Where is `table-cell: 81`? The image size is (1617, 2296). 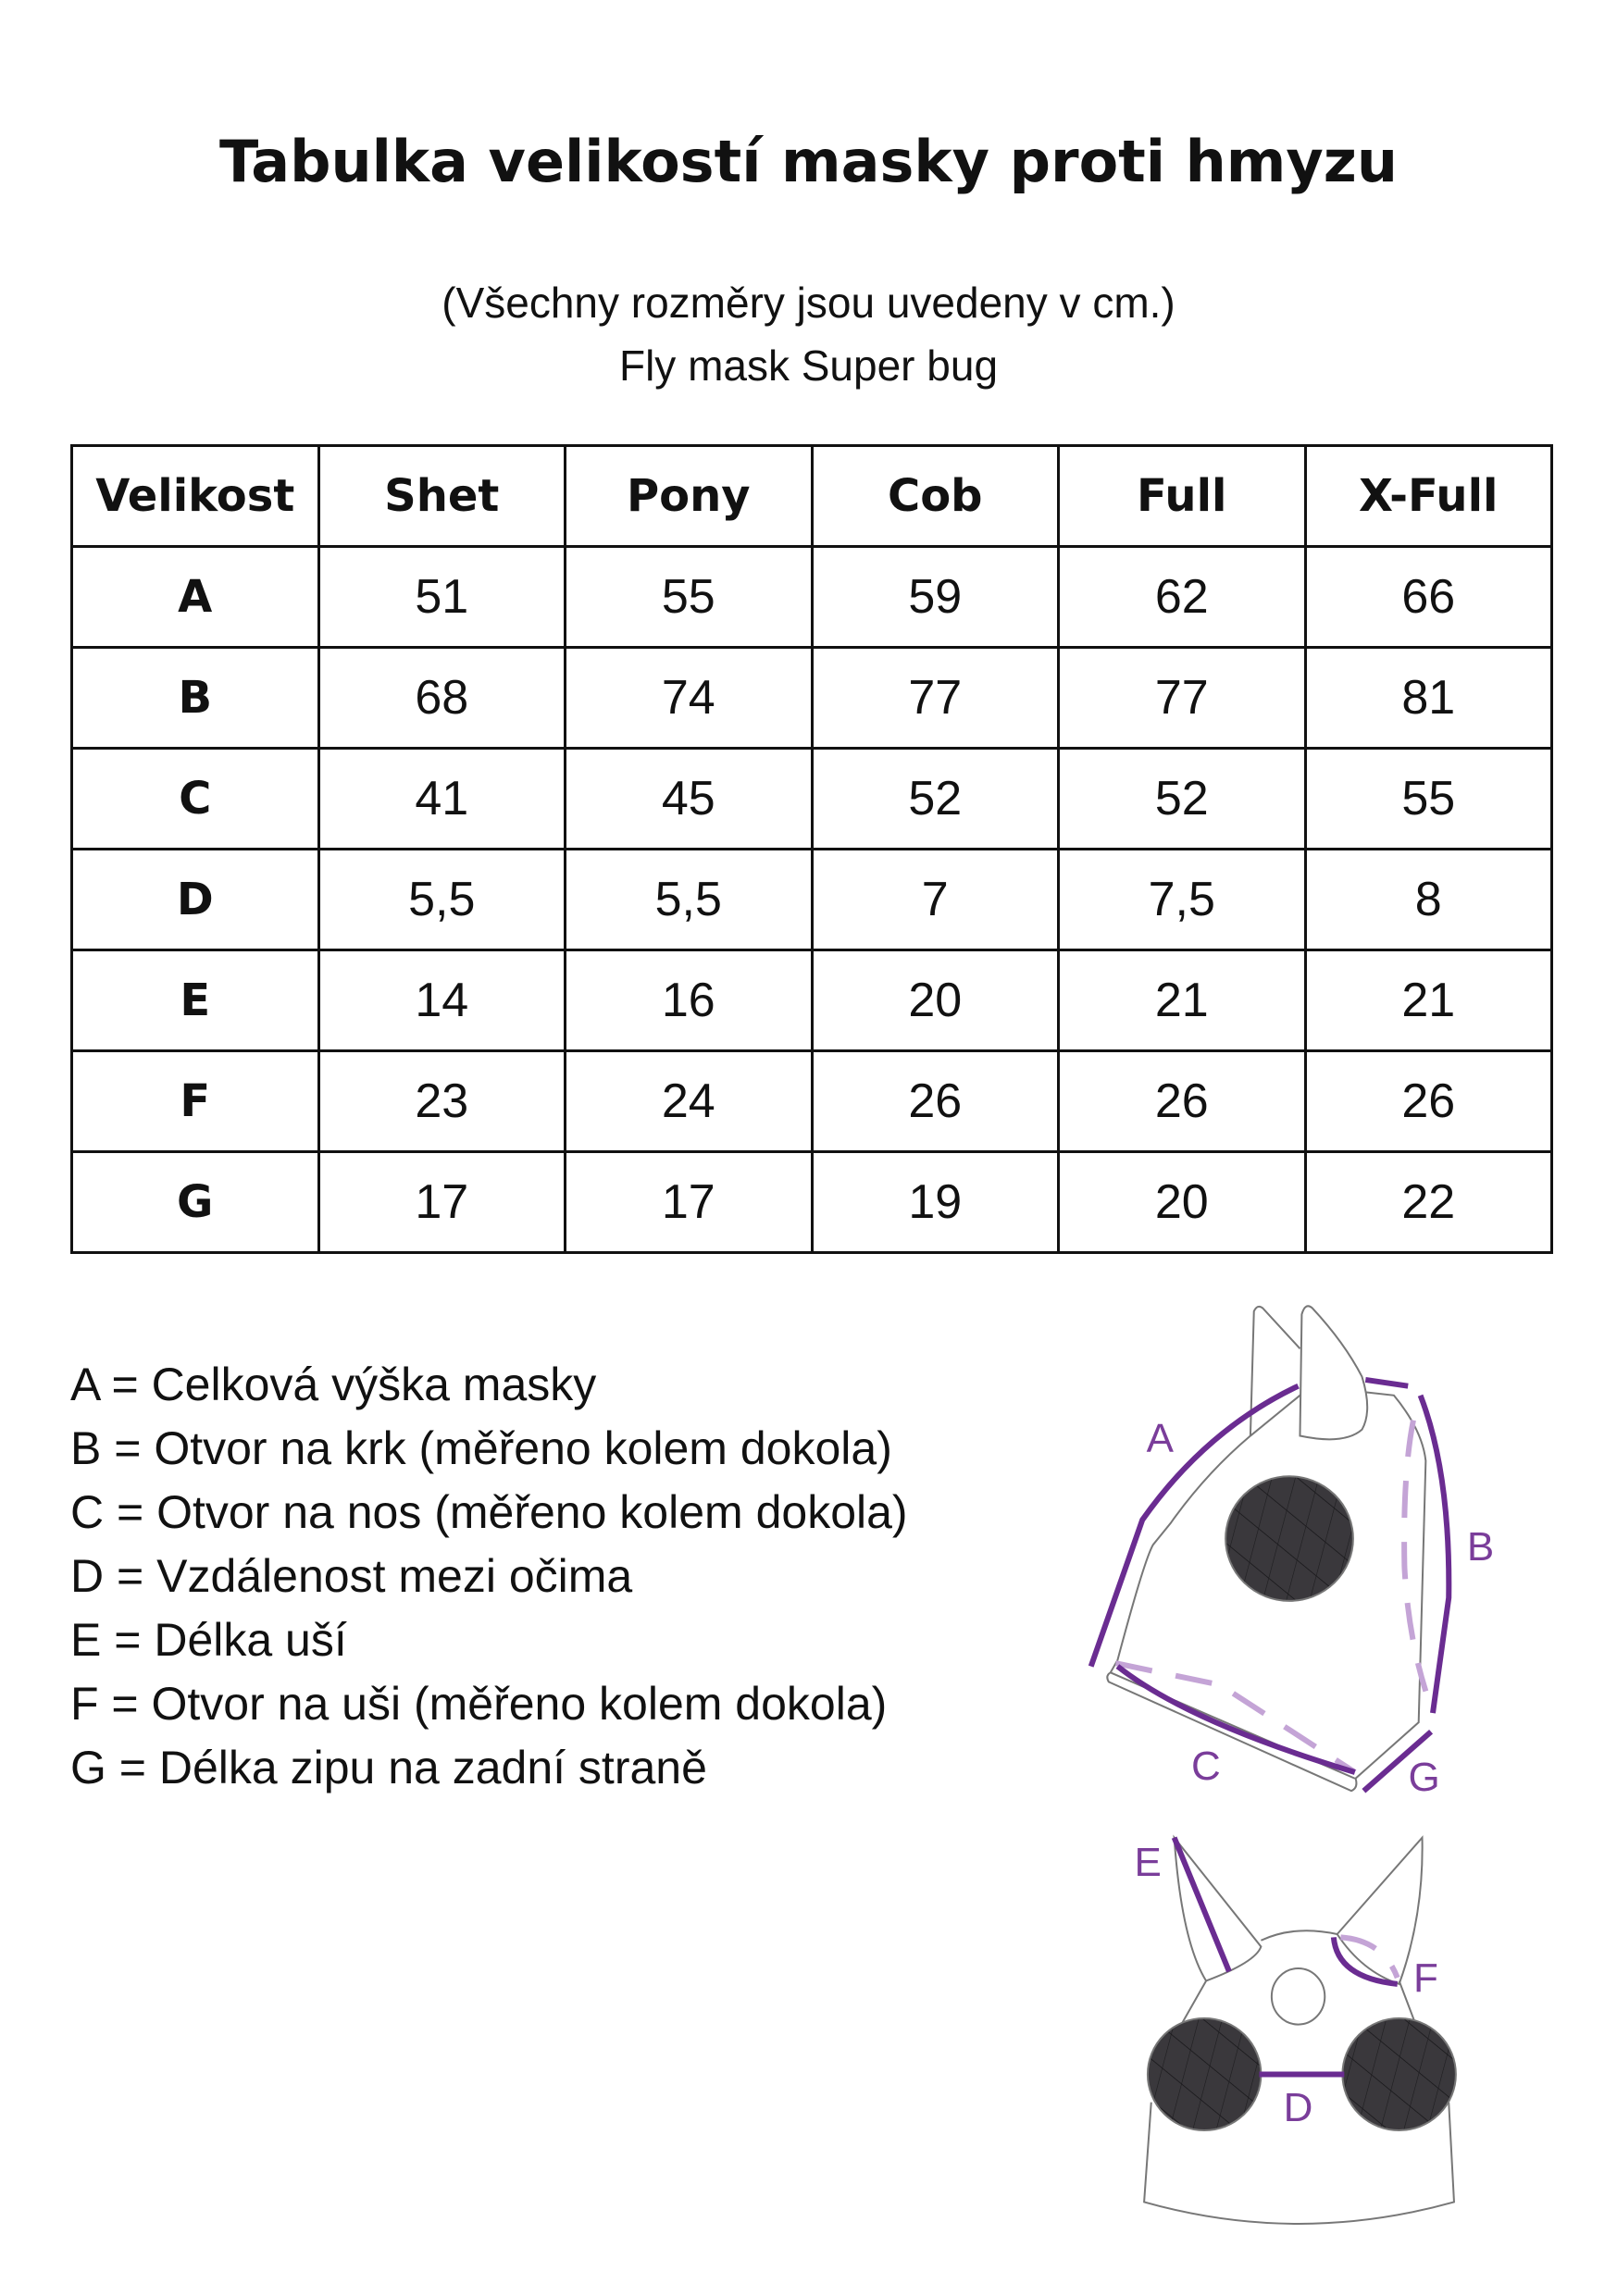
table-cell: 81 is located at coordinates (1428, 698).